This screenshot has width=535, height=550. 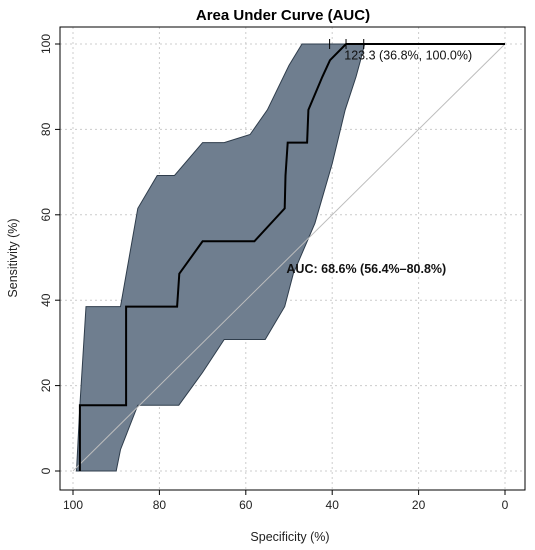 I want to click on y-tick-label: 60, so click(x=46, y=215).